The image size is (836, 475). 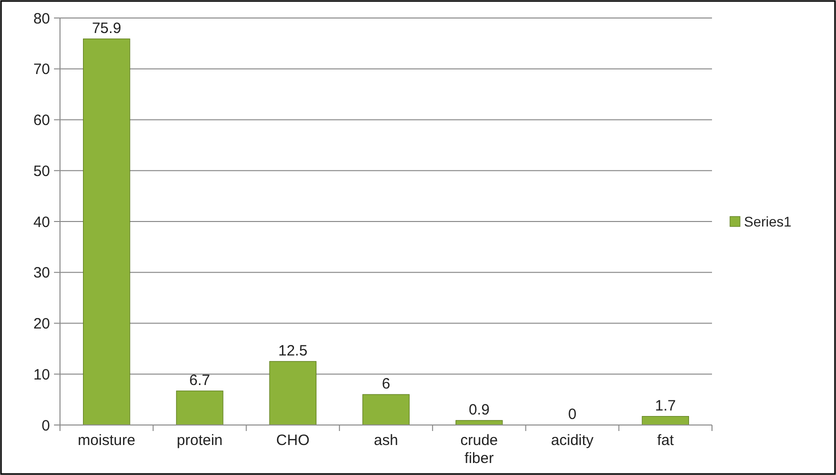 I want to click on x-tick-label: ash, so click(x=386, y=440).